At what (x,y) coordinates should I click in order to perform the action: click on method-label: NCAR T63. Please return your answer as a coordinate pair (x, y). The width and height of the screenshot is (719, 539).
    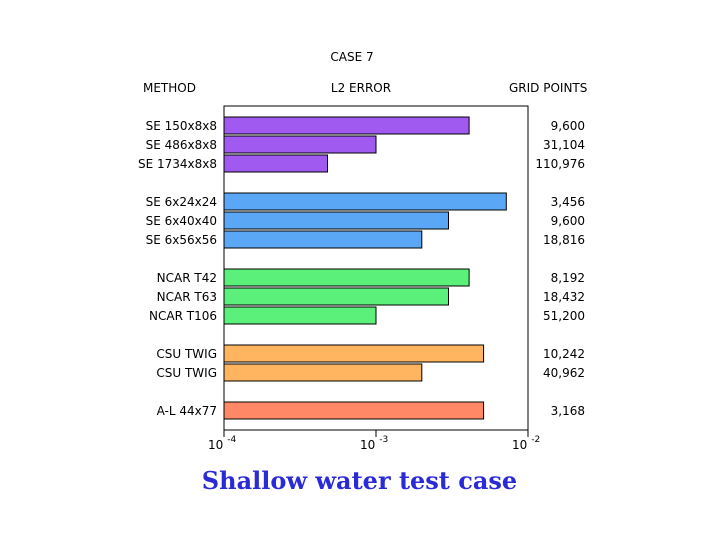
    Looking at the image, I should click on (187, 297).